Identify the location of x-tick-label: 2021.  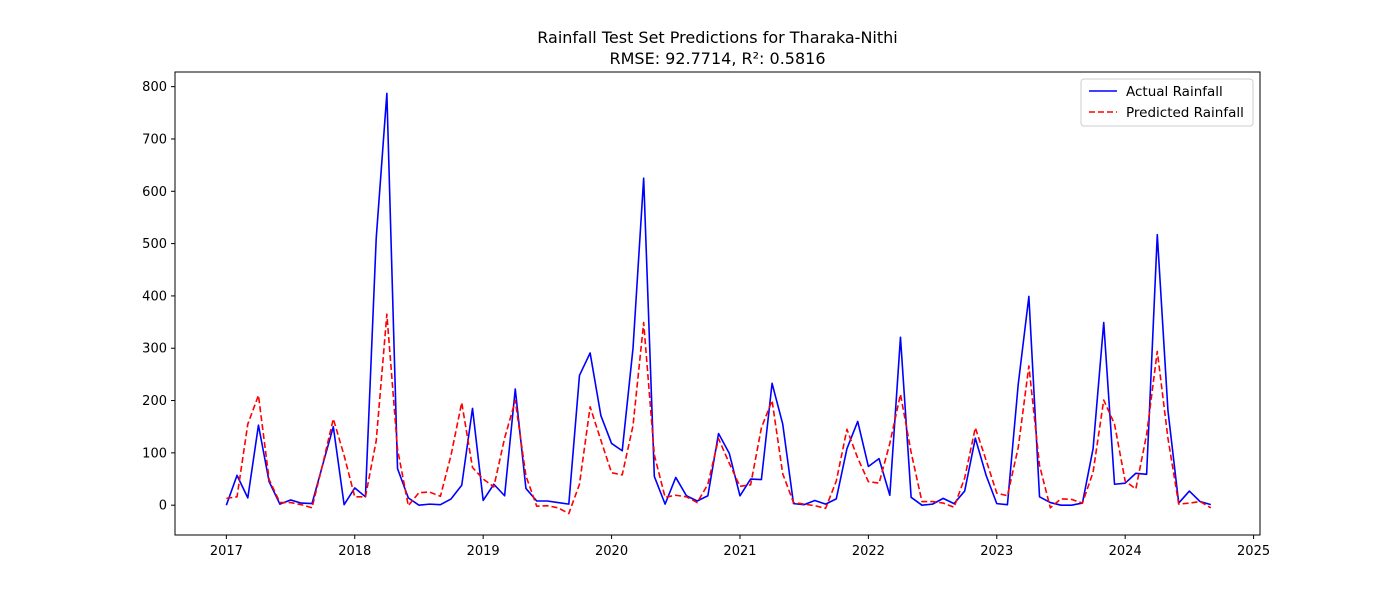
(739, 551).